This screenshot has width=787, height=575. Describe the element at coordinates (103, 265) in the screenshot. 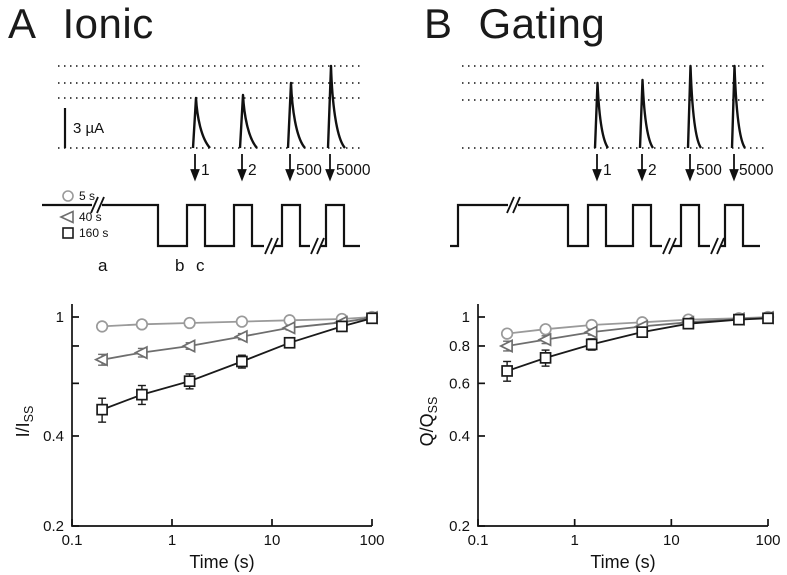

I see `phase-label-a: a` at that location.